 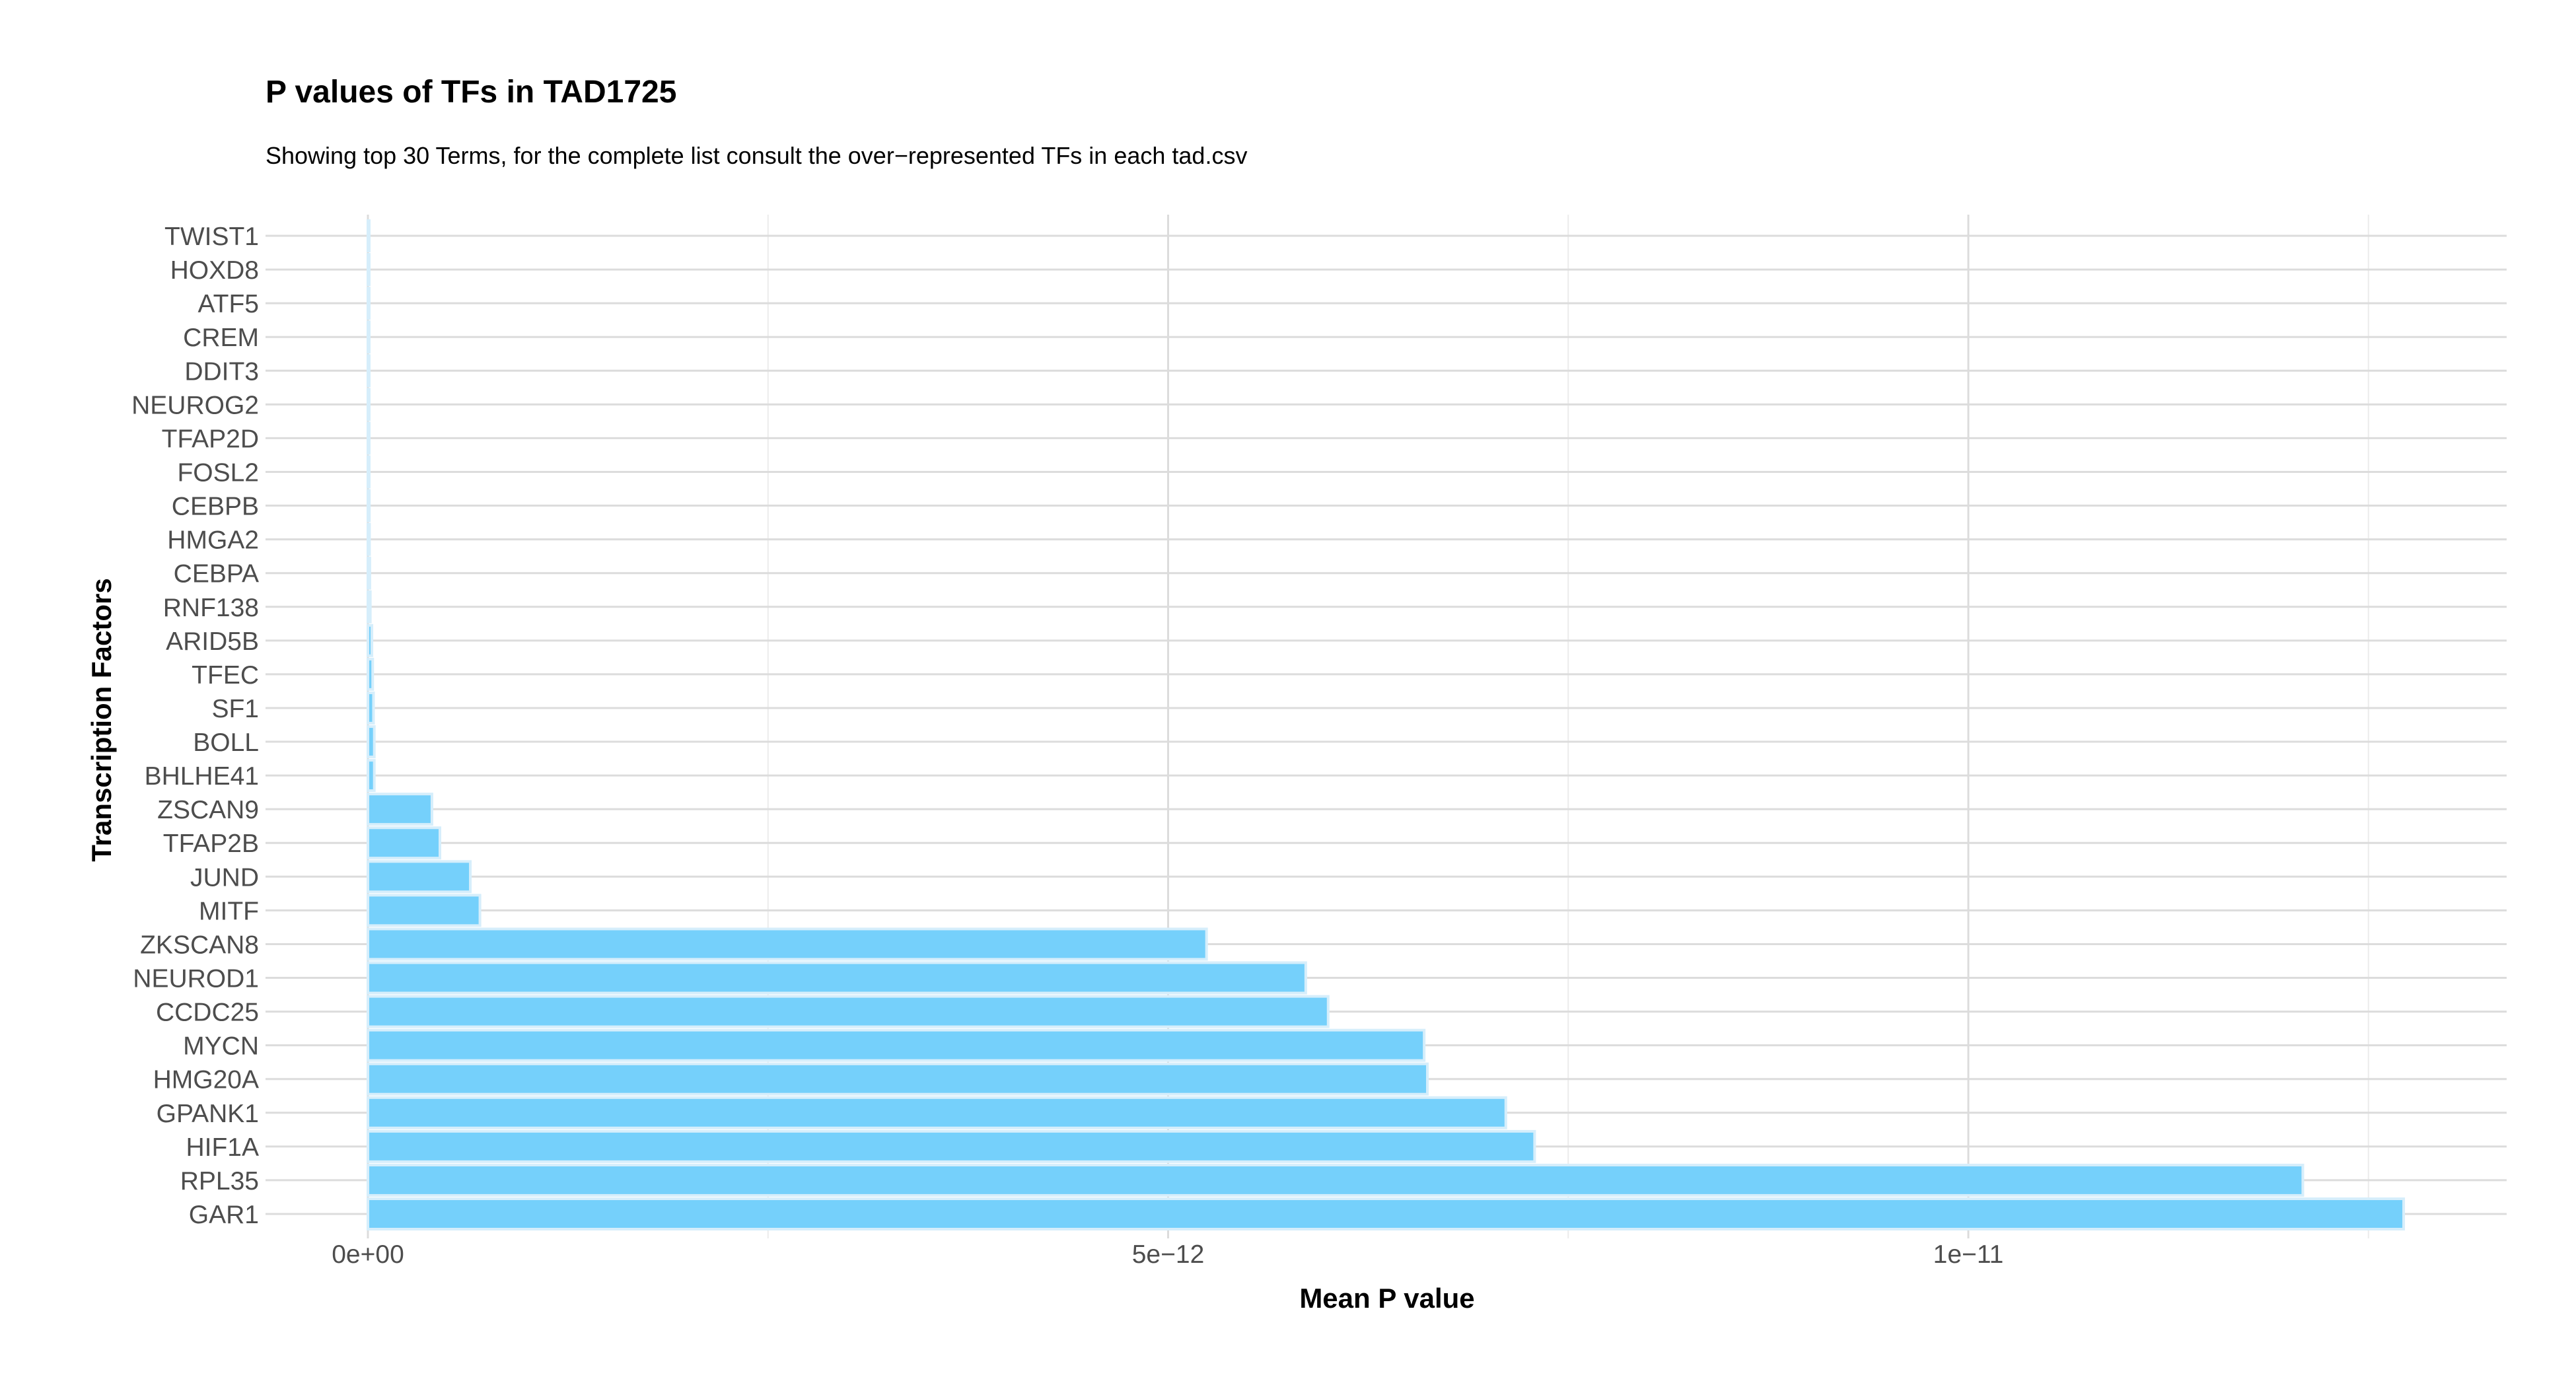 I want to click on bar-cebpa, so click(x=369, y=573).